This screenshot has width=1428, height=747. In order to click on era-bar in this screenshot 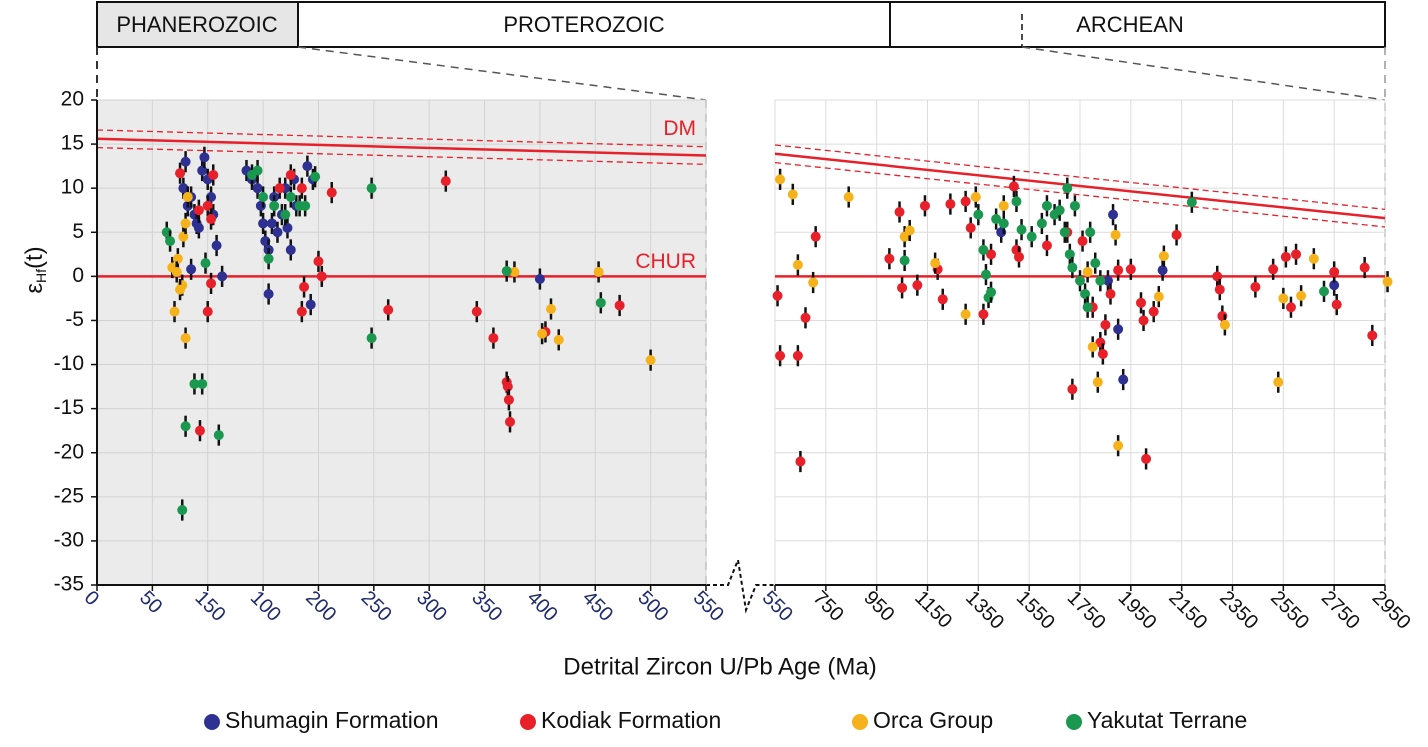, I will do `click(741, 24)`.